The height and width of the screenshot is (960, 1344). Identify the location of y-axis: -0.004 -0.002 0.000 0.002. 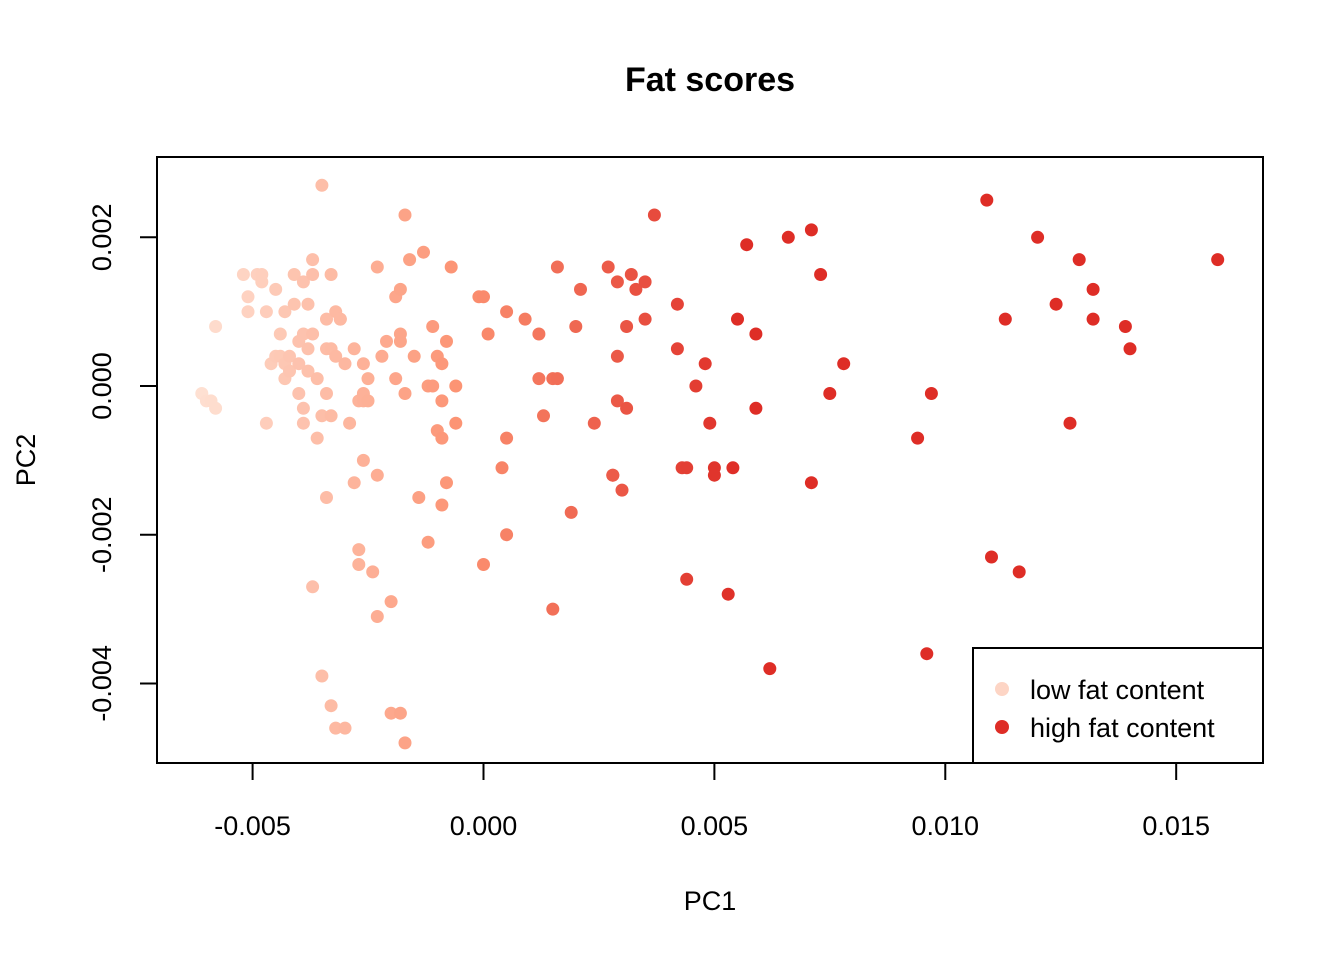
(122, 463).